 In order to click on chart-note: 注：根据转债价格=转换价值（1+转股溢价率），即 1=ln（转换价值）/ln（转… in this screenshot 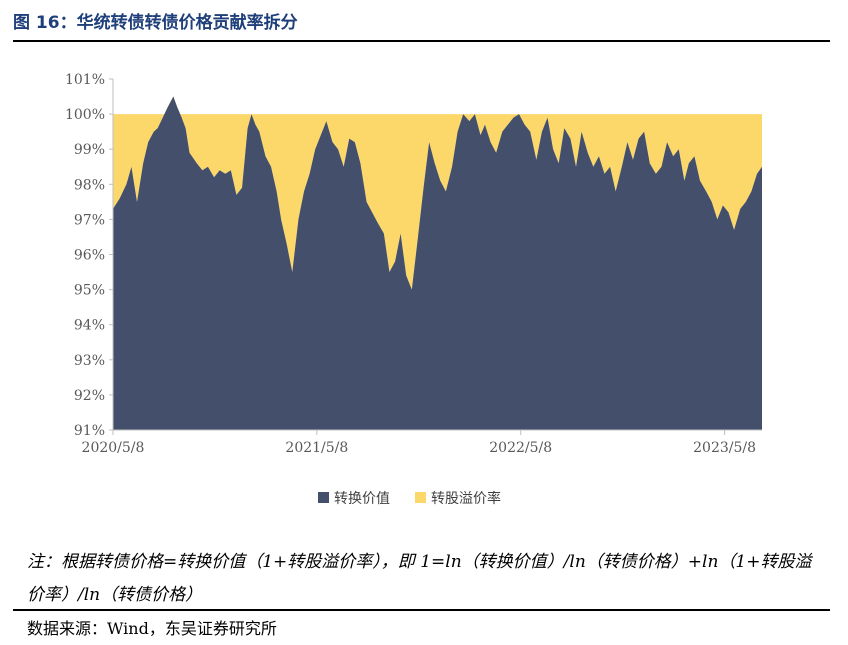, I will do `click(419, 578)`.